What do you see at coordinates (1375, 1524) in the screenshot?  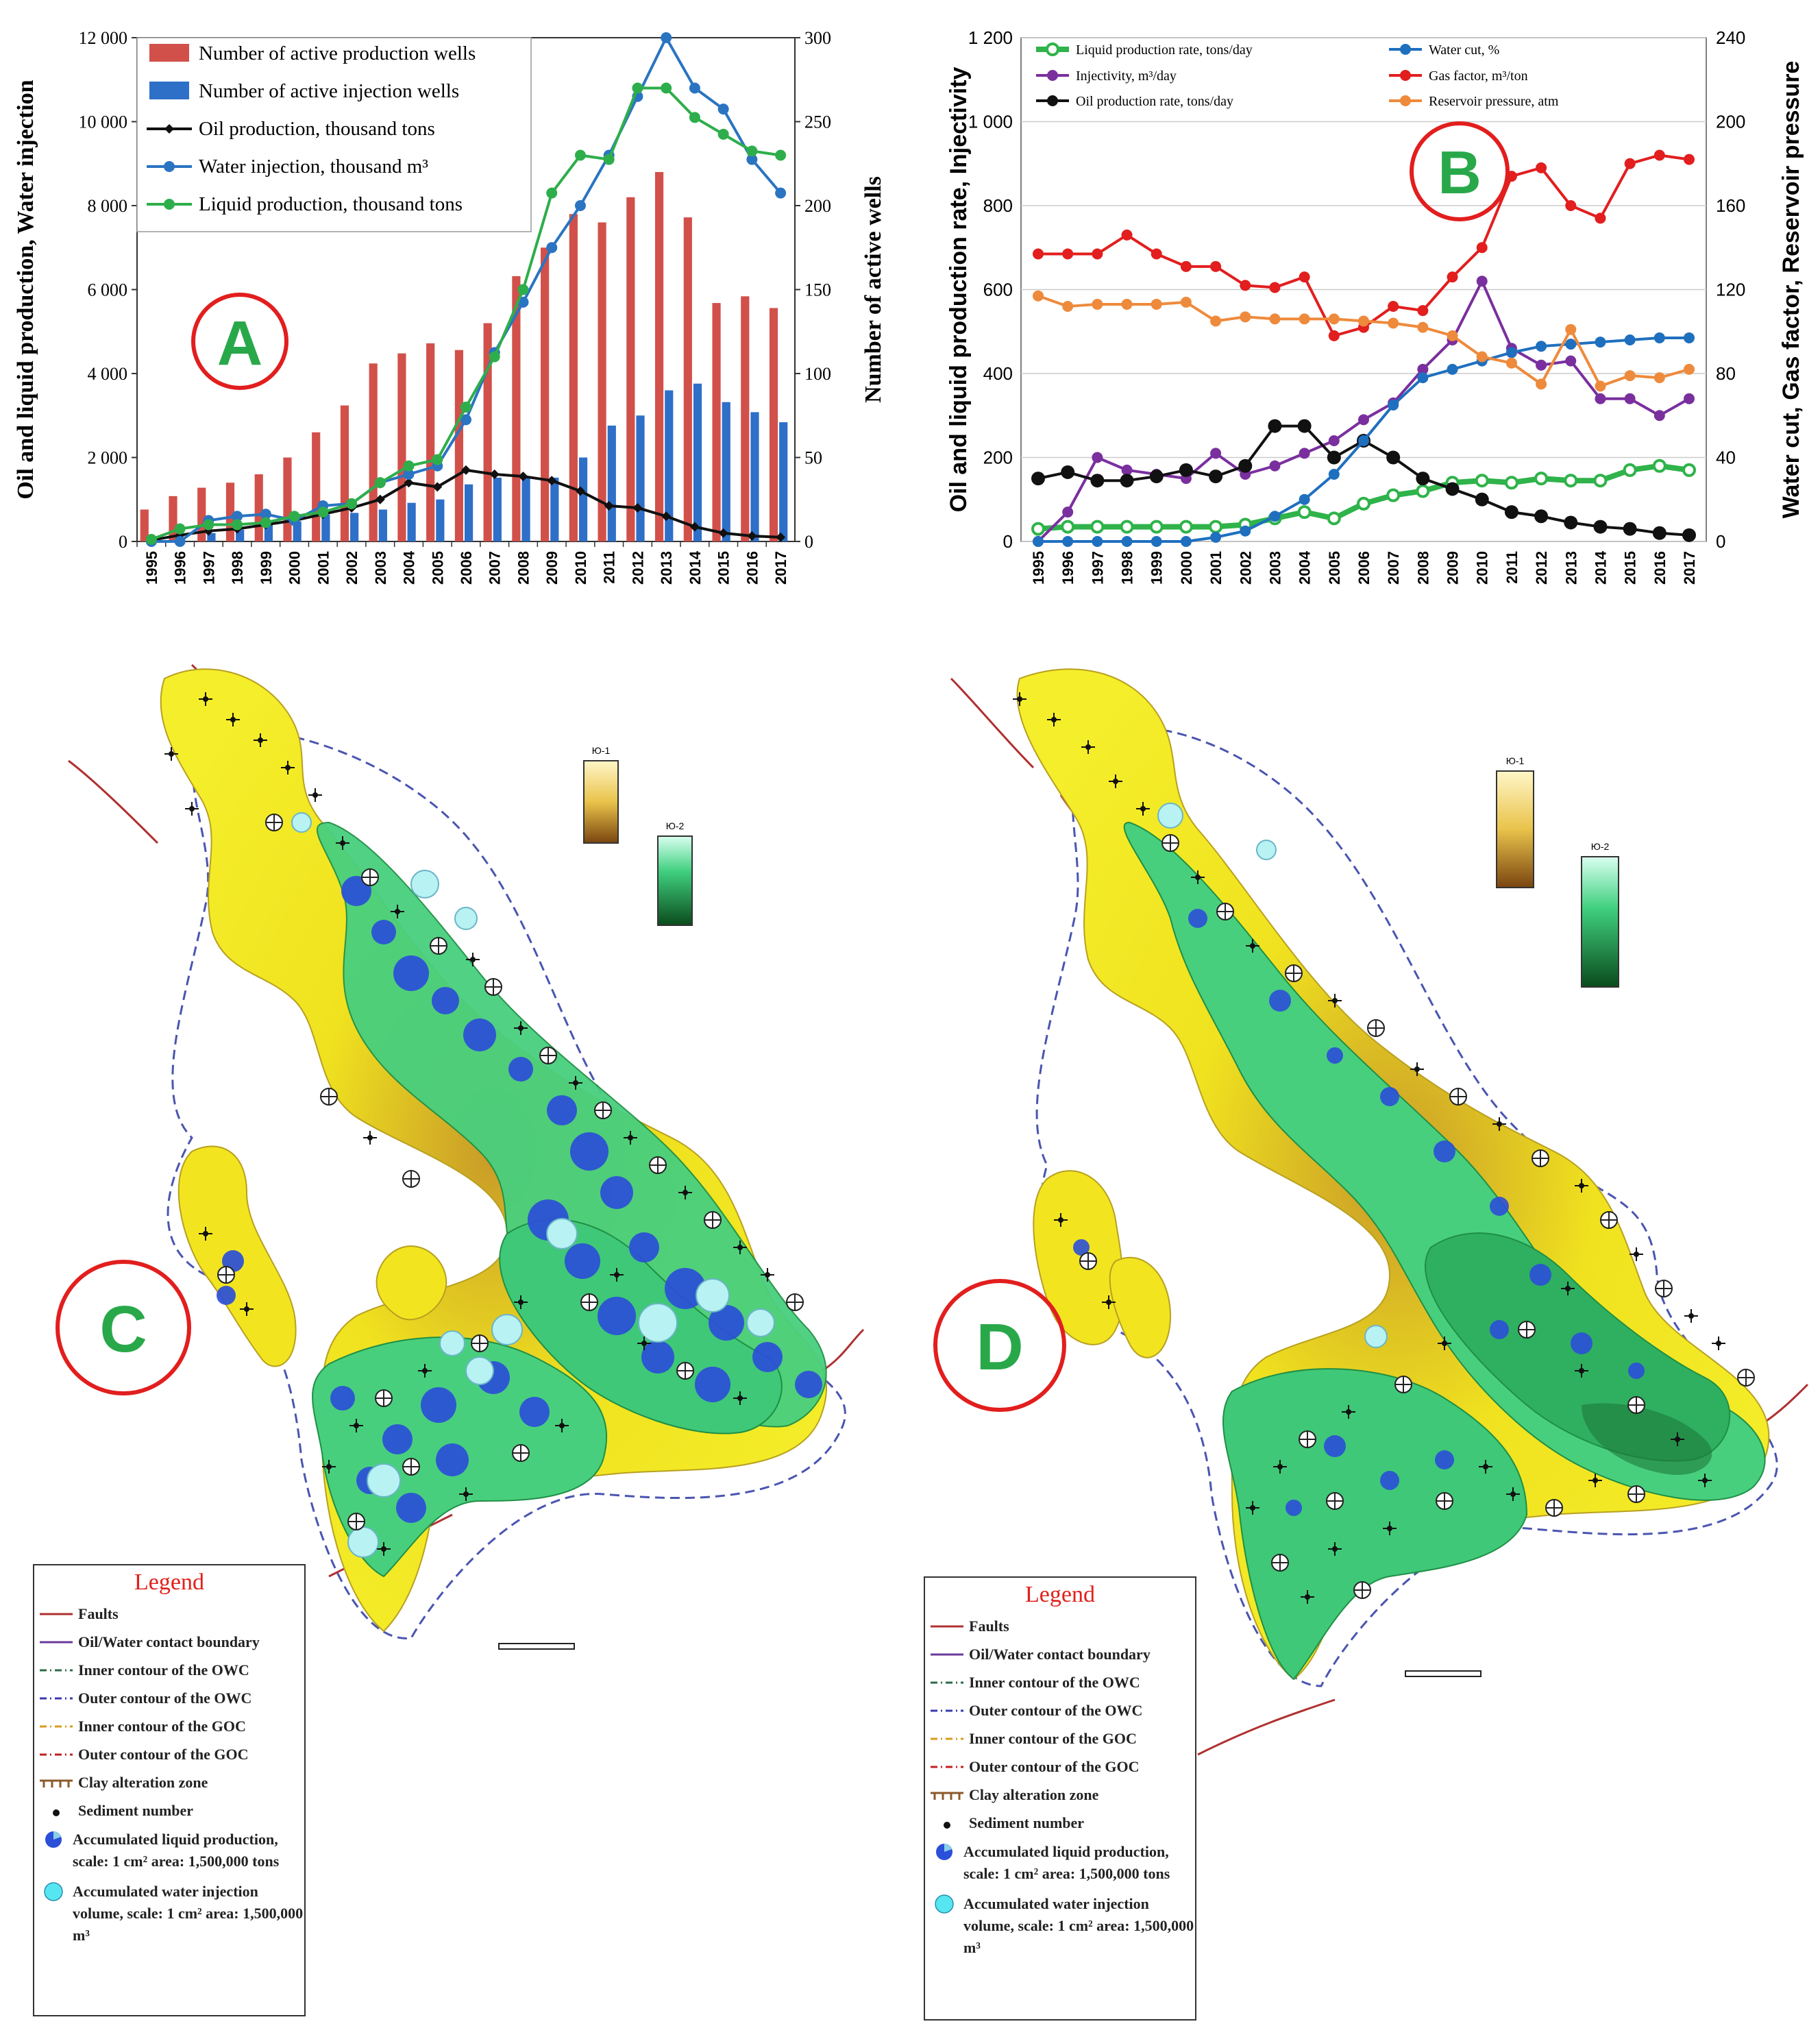 I see `green-water-zone` at bounding box center [1375, 1524].